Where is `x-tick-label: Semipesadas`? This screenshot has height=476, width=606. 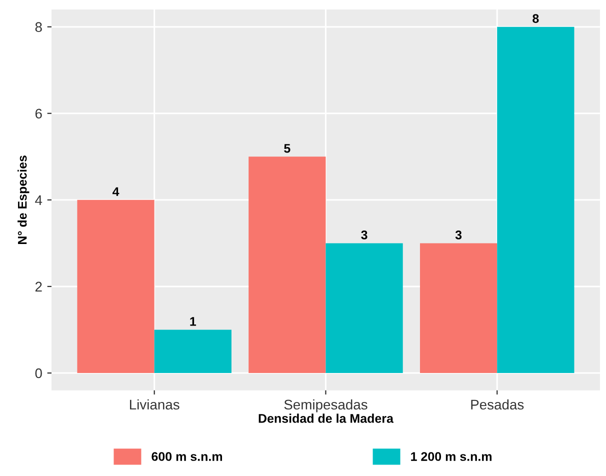
x-tick-label: Semipesadas is located at coordinates (326, 405).